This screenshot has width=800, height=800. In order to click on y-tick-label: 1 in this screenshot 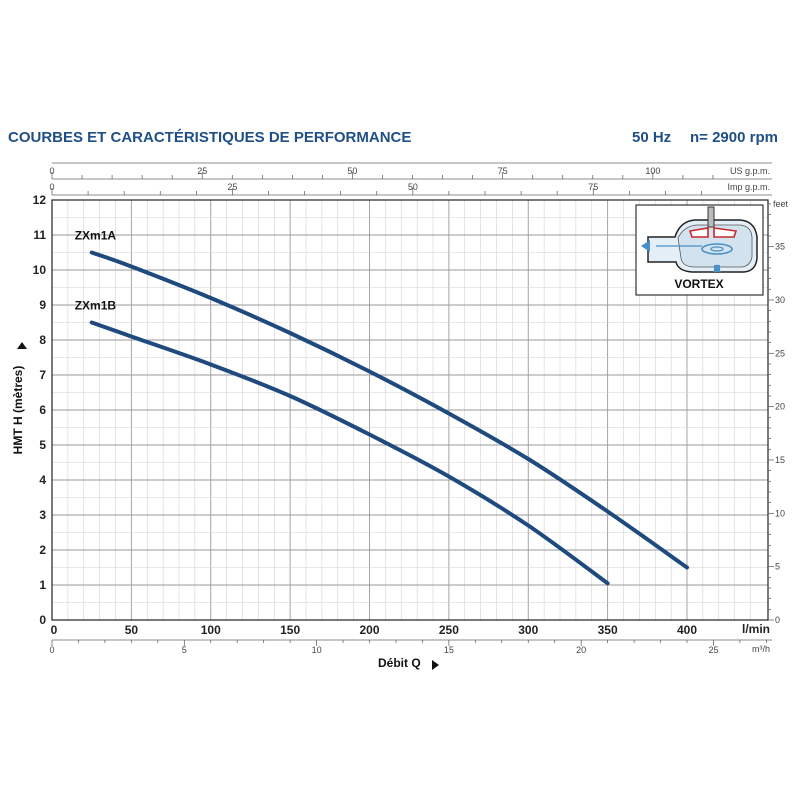, I will do `click(42, 585)`.